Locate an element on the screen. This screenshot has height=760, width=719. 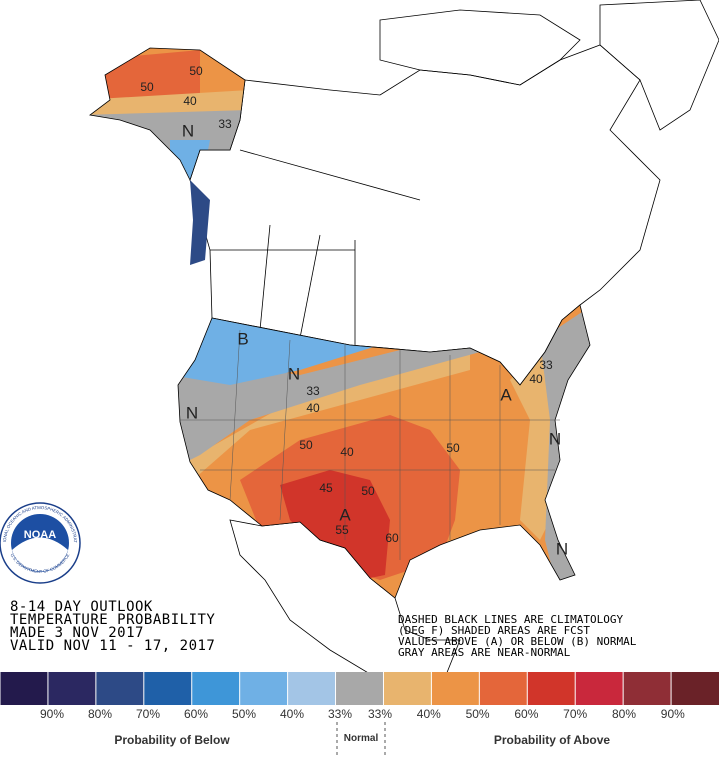
outlook-line: 8-14 DAY OUTLOOK is located at coordinates (81, 607).